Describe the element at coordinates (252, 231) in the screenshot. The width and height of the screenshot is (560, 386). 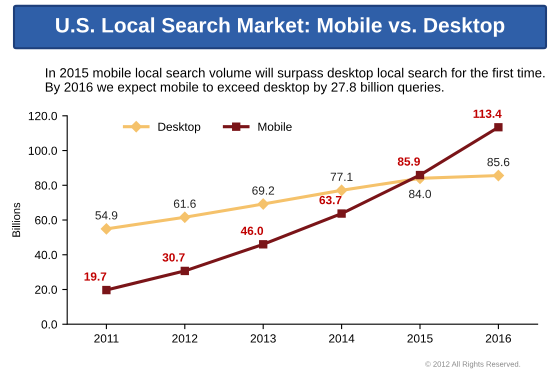
I see `data-label: 46.0` at that location.